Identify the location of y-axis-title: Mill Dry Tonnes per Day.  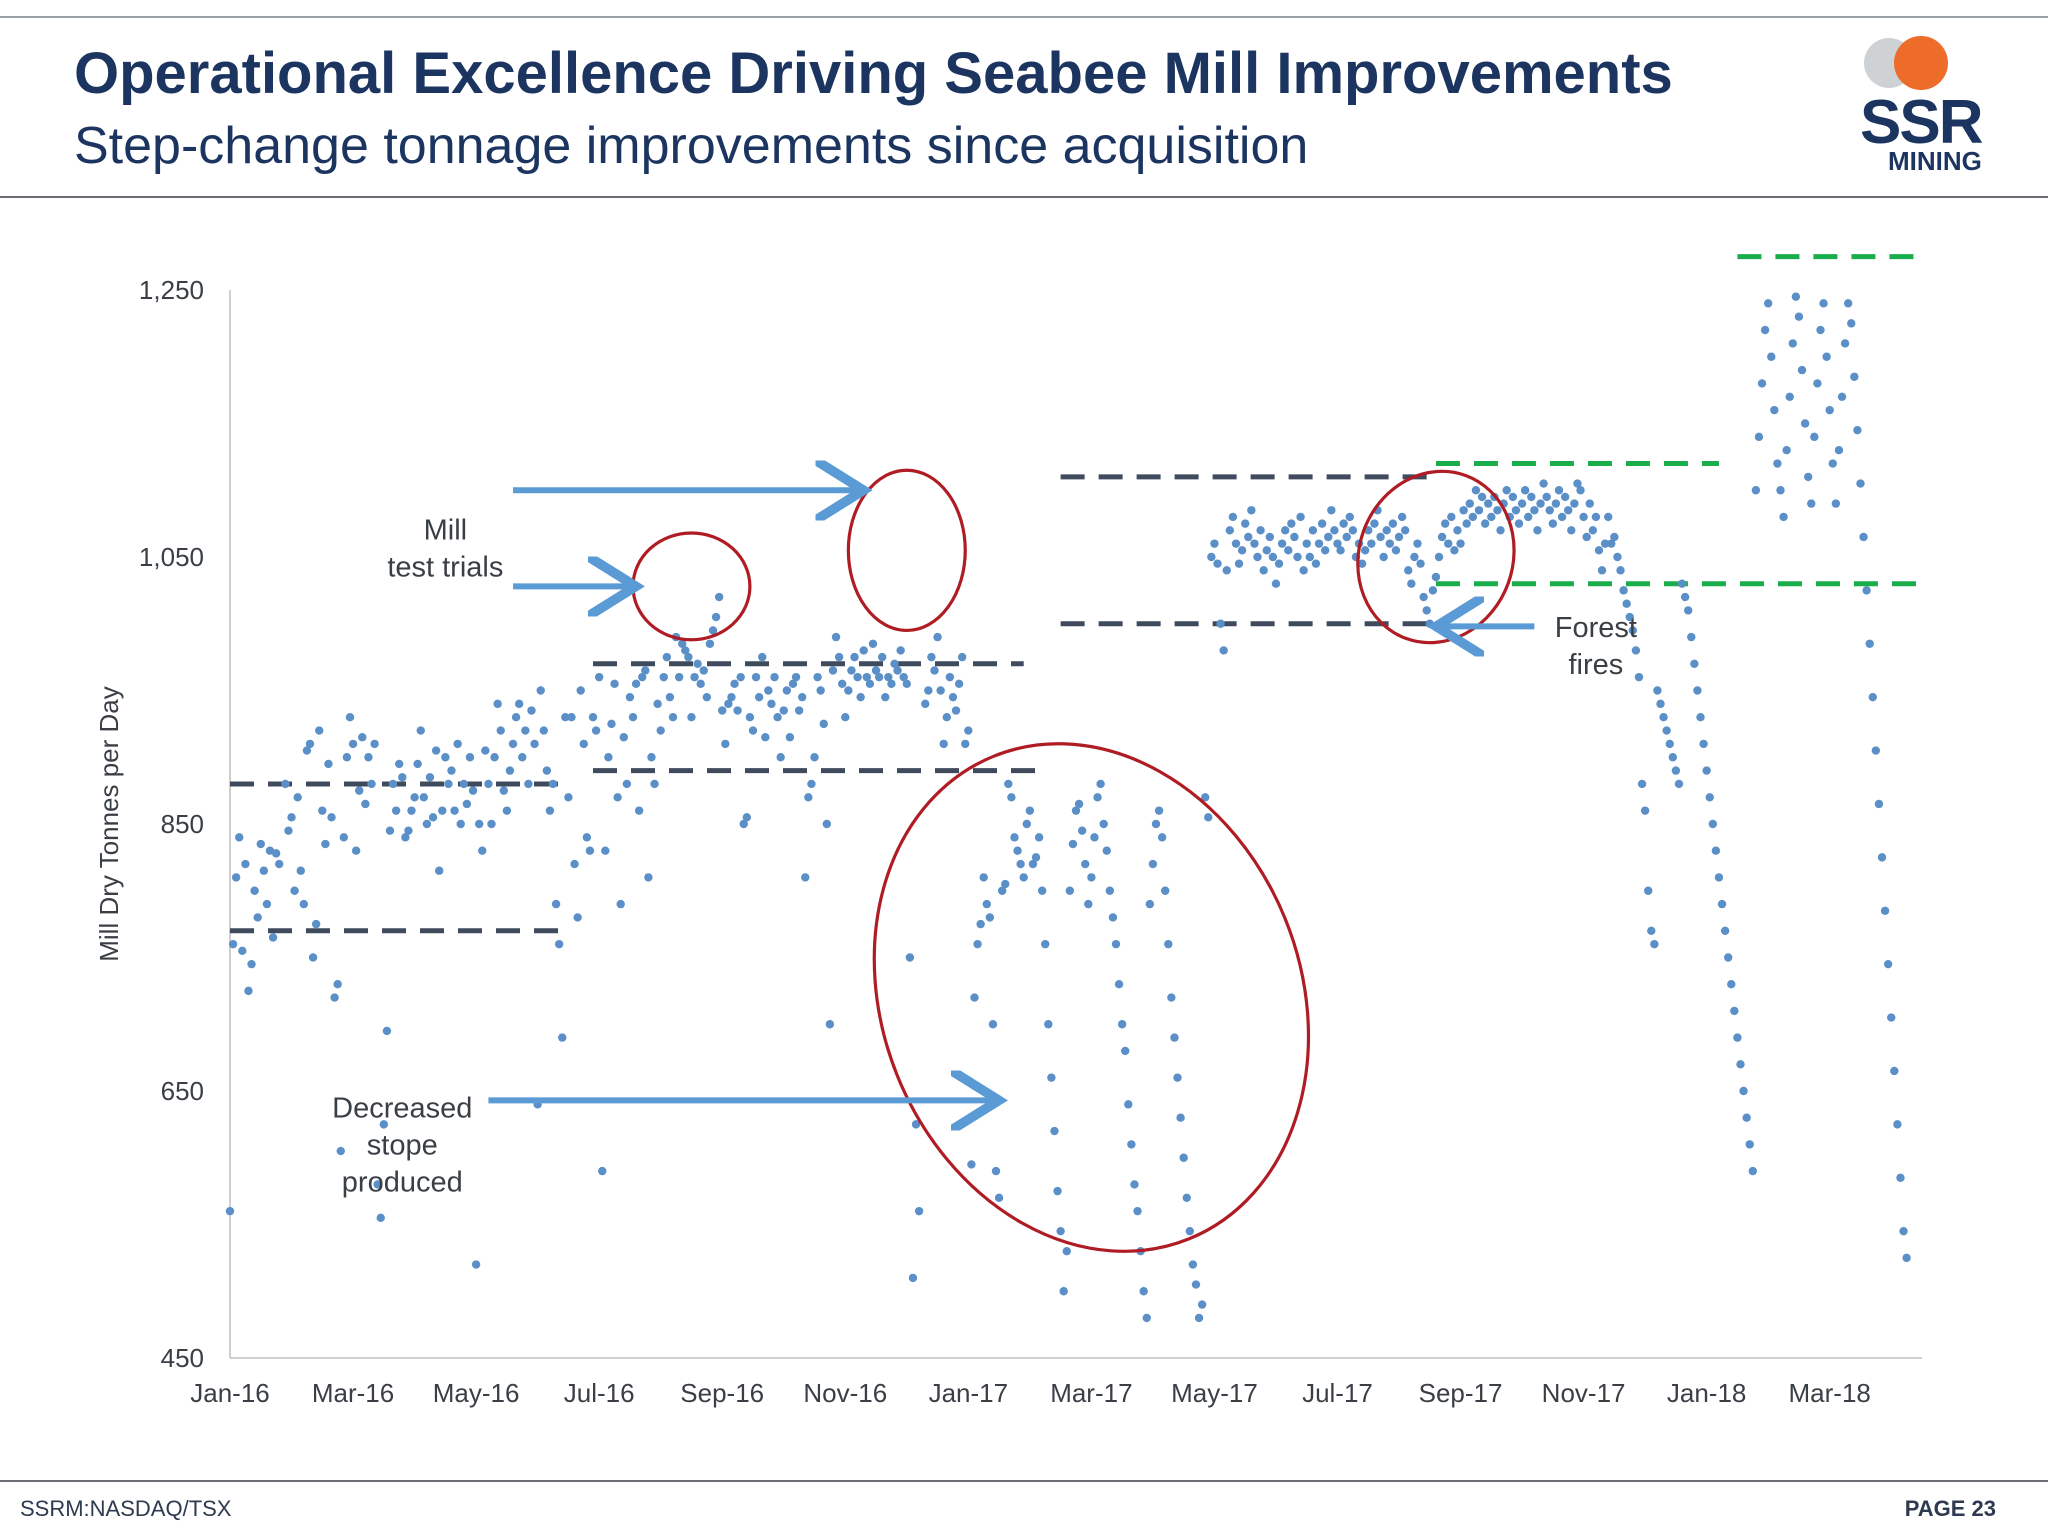
(109, 824).